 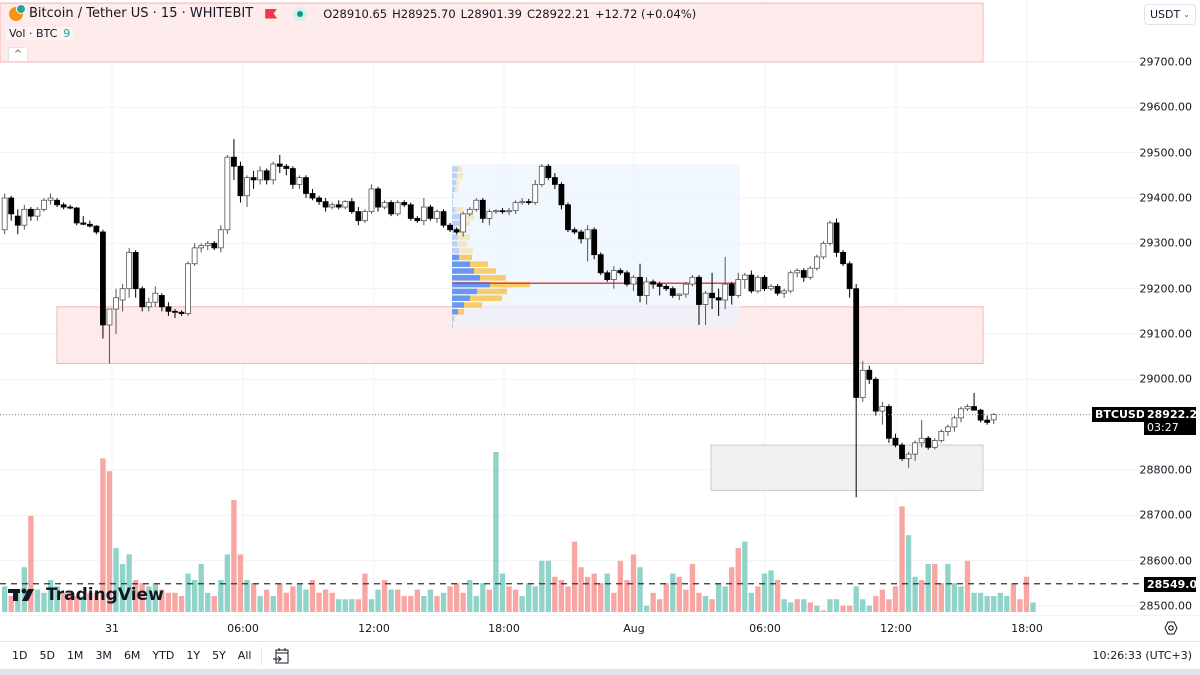 What do you see at coordinates (75, 655) in the screenshot?
I see `range-button-1m: 1M` at bounding box center [75, 655].